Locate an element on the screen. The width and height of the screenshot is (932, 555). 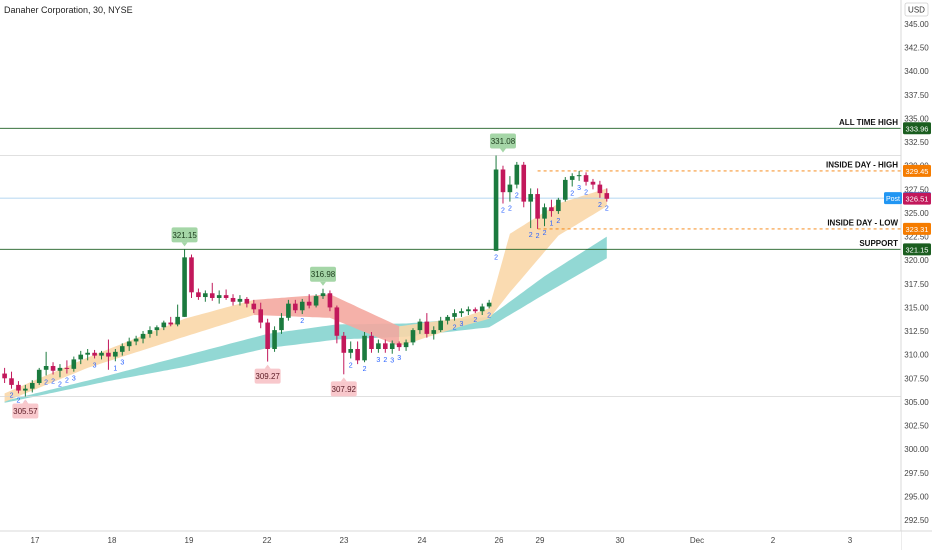
level-price-tag-text: 321.15 is located at coordinates (917, 249).